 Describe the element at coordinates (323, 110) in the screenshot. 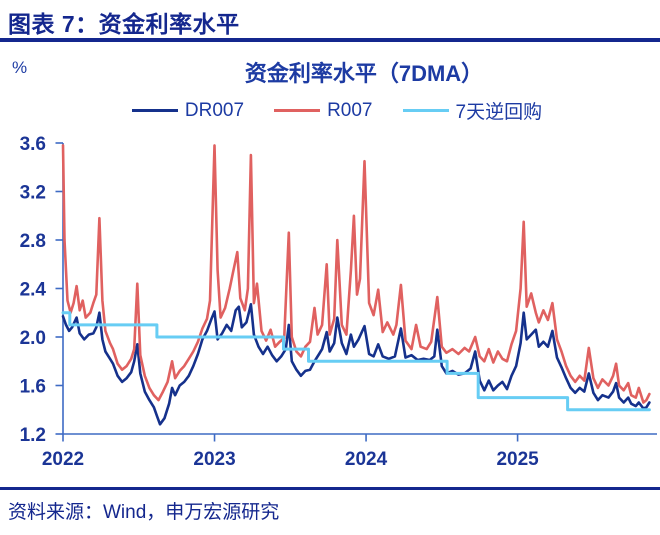

I see `legend-item-r007: R007` at that location.